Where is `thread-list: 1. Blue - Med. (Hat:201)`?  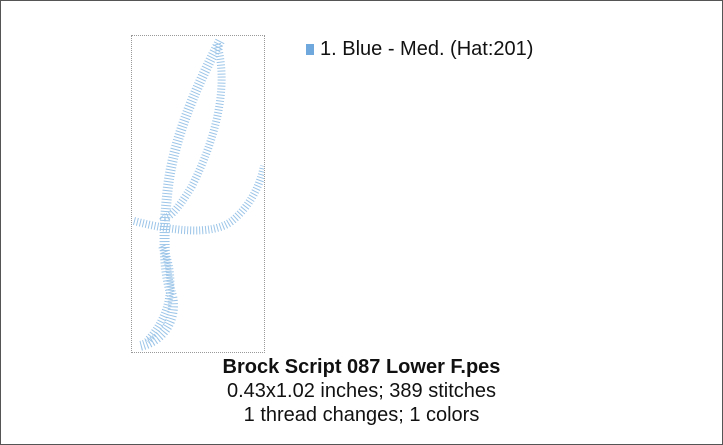 thread-list: 1. Blue - Med. (Hat:201) is located at coordinates (419, 49).